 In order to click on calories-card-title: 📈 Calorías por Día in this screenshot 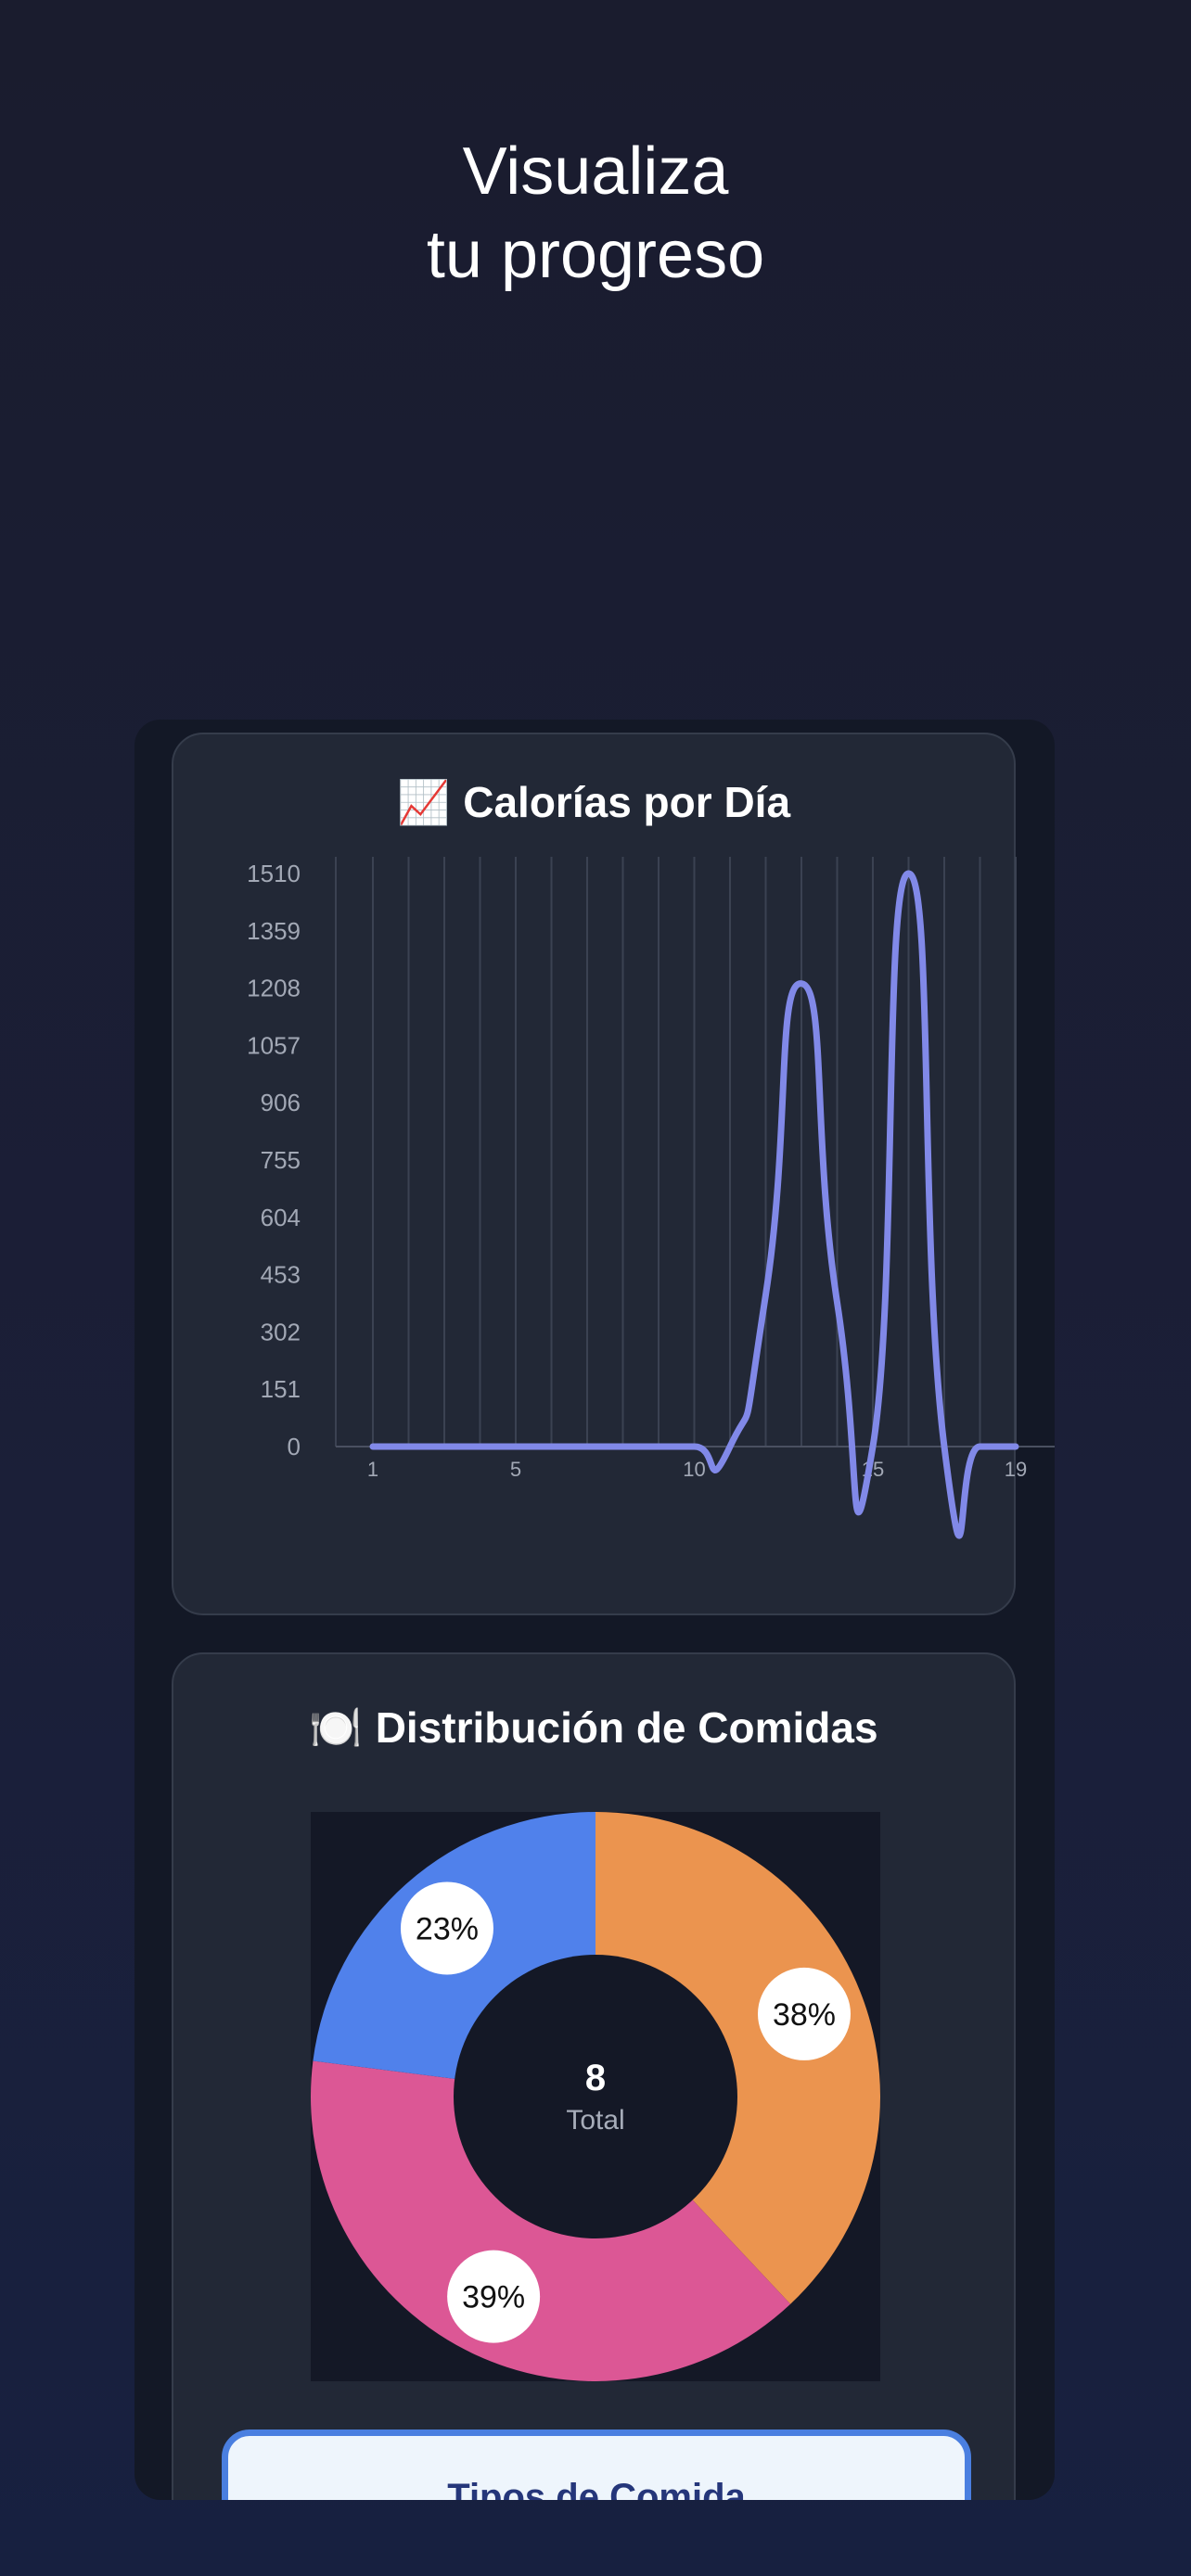, I will do `click(593, 803)`.